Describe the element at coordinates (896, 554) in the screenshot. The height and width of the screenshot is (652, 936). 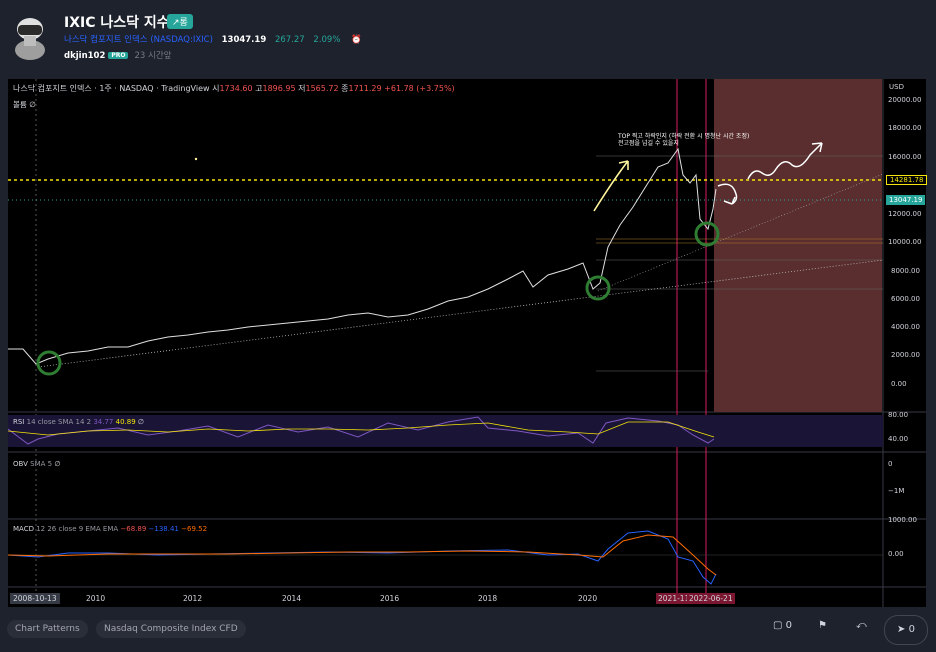
I see `macd-axis-zero: 0.00` at that location.